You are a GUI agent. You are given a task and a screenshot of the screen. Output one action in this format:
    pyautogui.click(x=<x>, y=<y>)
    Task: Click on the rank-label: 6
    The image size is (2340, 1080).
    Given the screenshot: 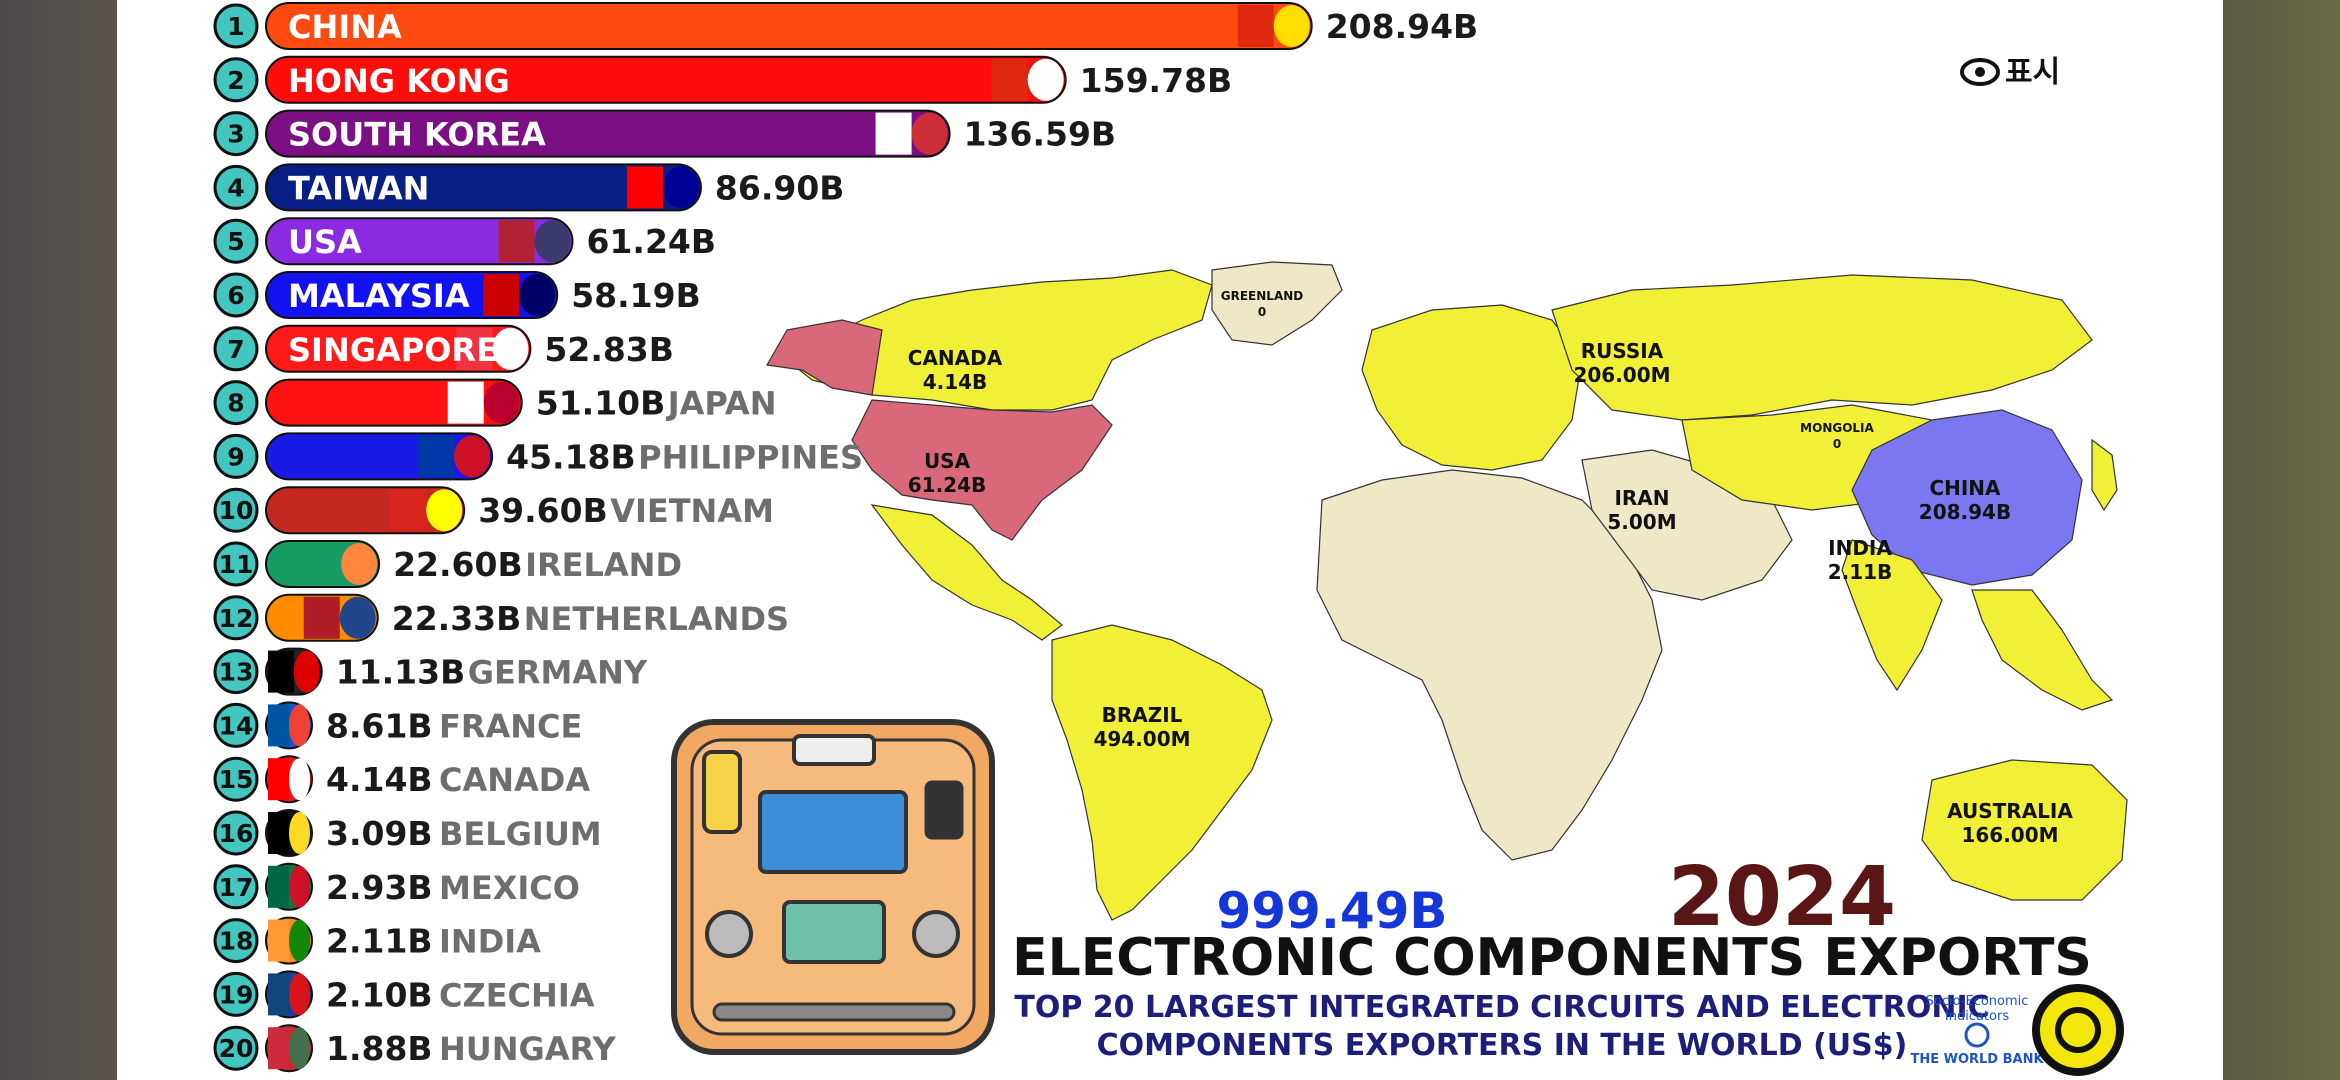 What is the action you would take?
    pyautogui.click(x=235, y=295)
    